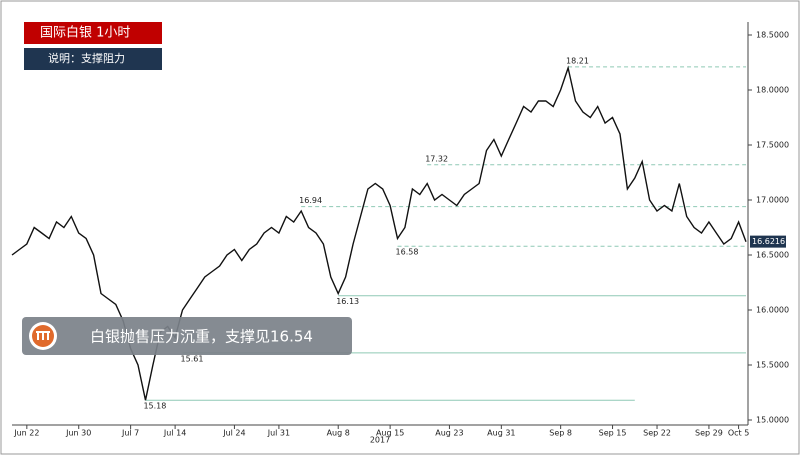 The width and height of the screenshot is (800, 455). Describe the element at coordinates (449, 433) in the screenshot. I see `x-tick-label: Aug 23` at that location.